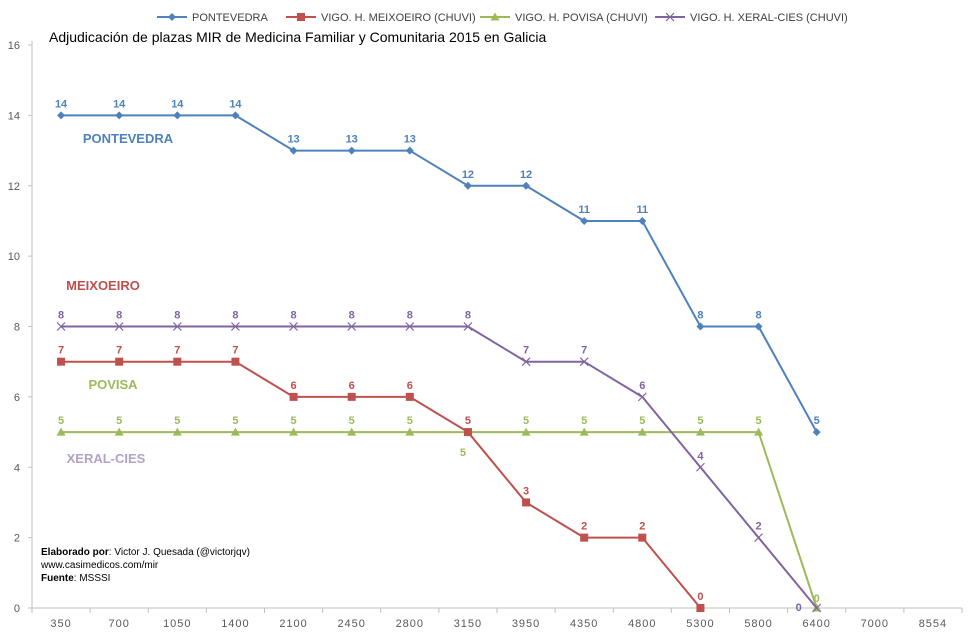  I want to click on x-tick-label: 1400, so click(235, 624).